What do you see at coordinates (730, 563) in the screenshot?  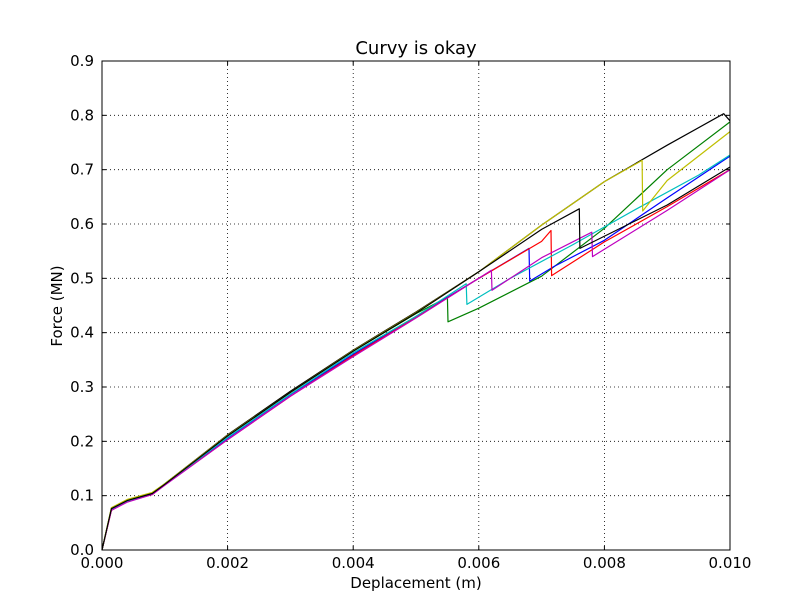 I see `x-tick-label: 0.010` at bounding box center [730, 563].